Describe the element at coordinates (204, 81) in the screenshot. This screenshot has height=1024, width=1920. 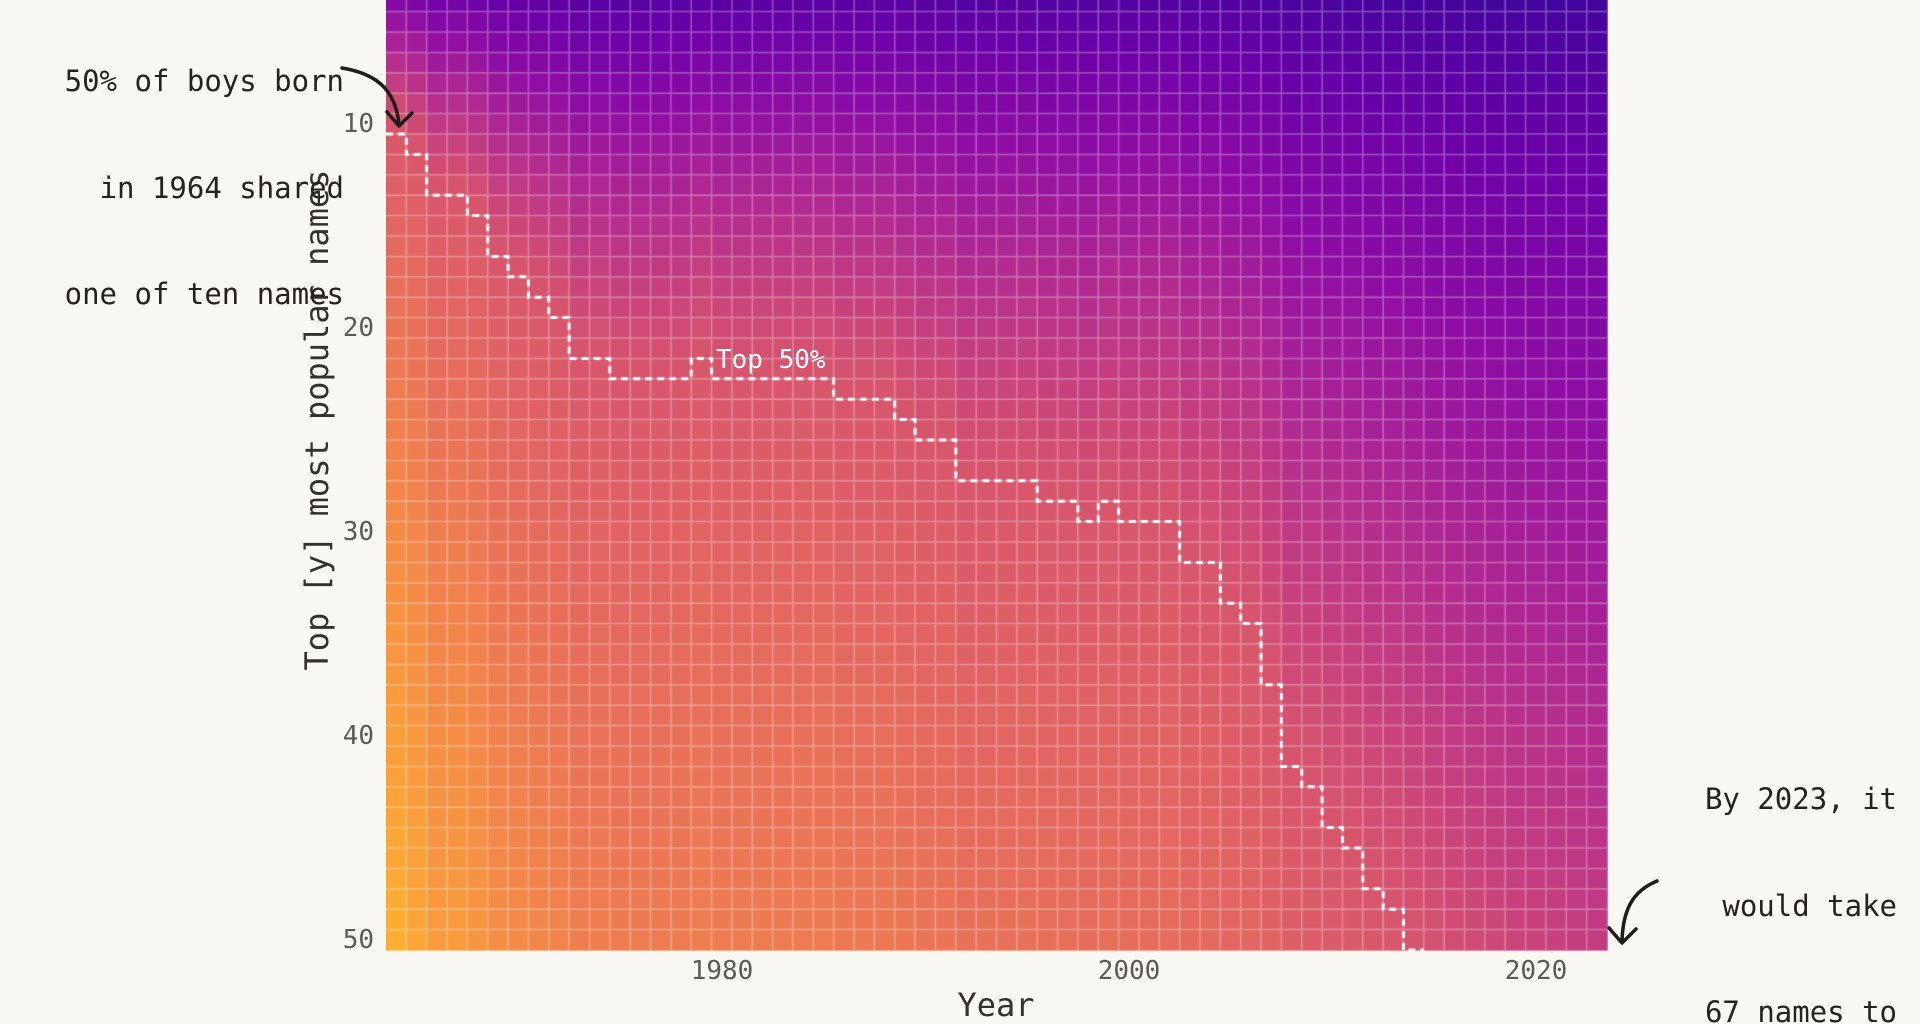
I see `annotation-1964-line-1: 50% of boys born` at that location.